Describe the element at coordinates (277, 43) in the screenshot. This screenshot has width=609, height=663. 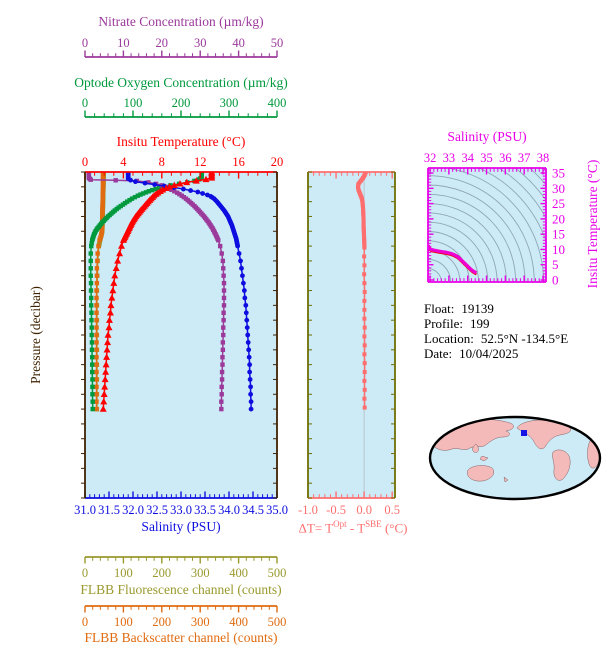
I see `svg-text: 50` at that location.